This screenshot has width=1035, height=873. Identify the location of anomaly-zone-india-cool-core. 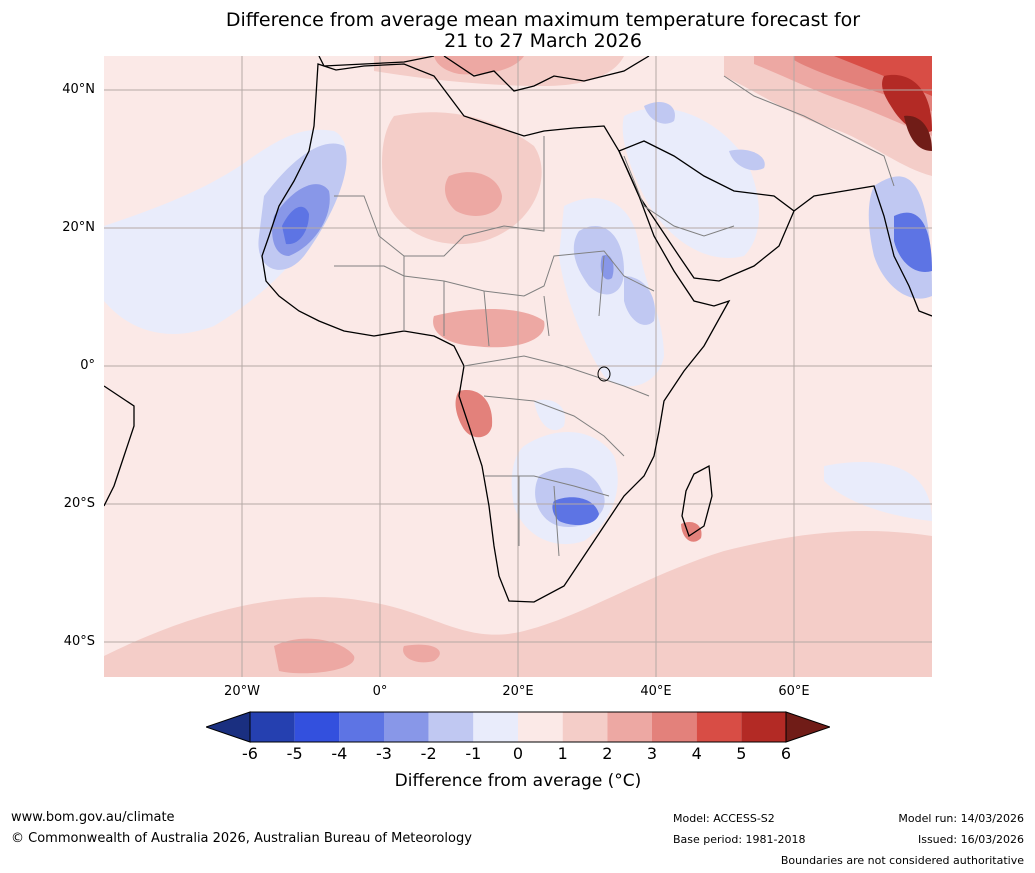
(913, 242).